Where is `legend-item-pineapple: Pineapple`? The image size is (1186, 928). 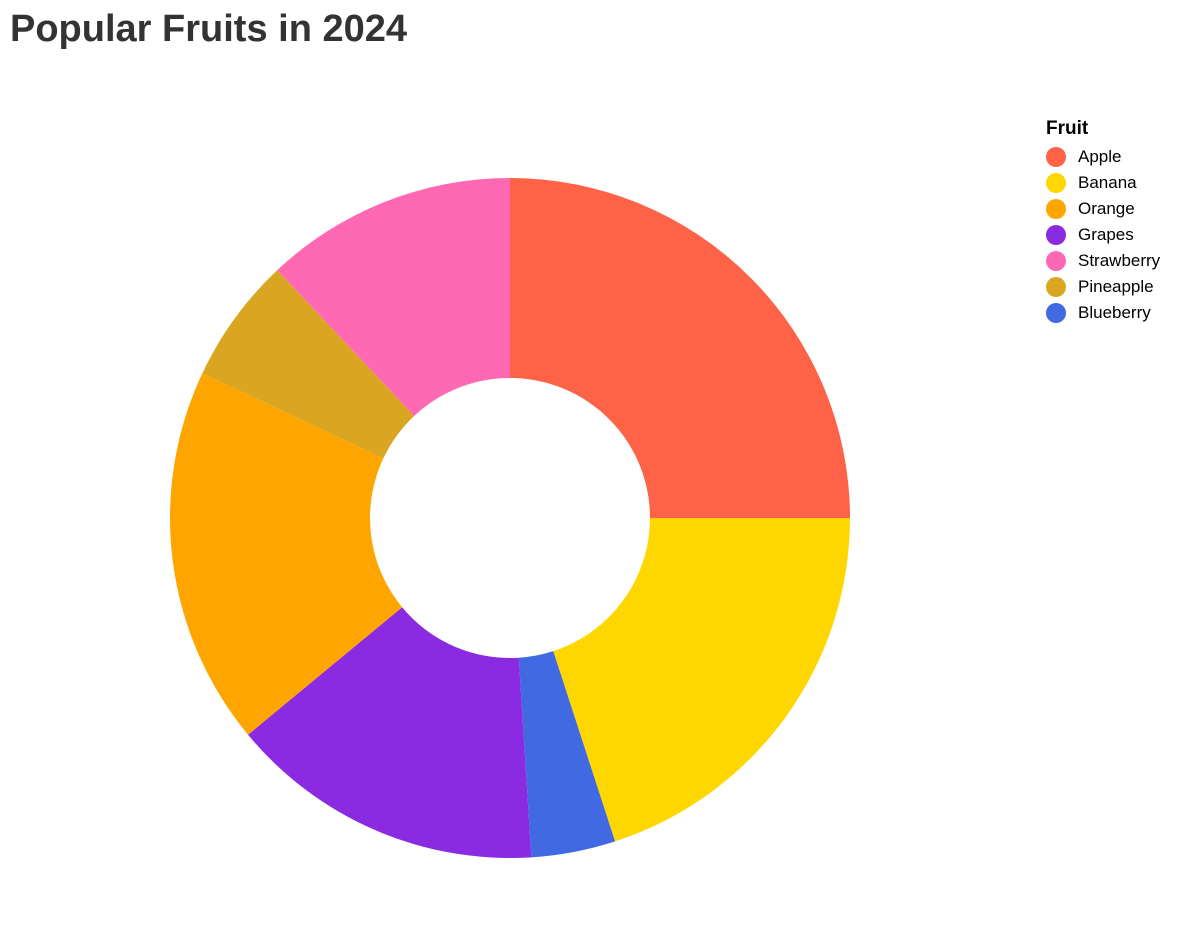 legend-item-pineapple: Pineapple is located at coordinates (1103, 287).